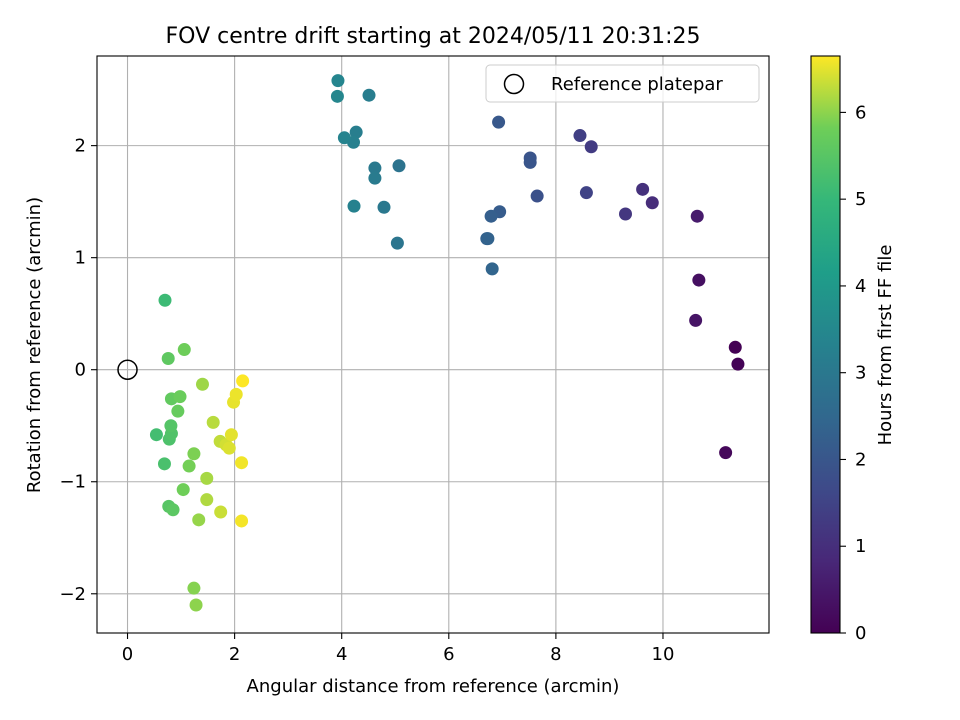 Image resolution: width=960 pixels, height=720 pixels. Describe the element at coordinates (341, 654) in the screenshot. I see `x-tick-label: 4` at that location.